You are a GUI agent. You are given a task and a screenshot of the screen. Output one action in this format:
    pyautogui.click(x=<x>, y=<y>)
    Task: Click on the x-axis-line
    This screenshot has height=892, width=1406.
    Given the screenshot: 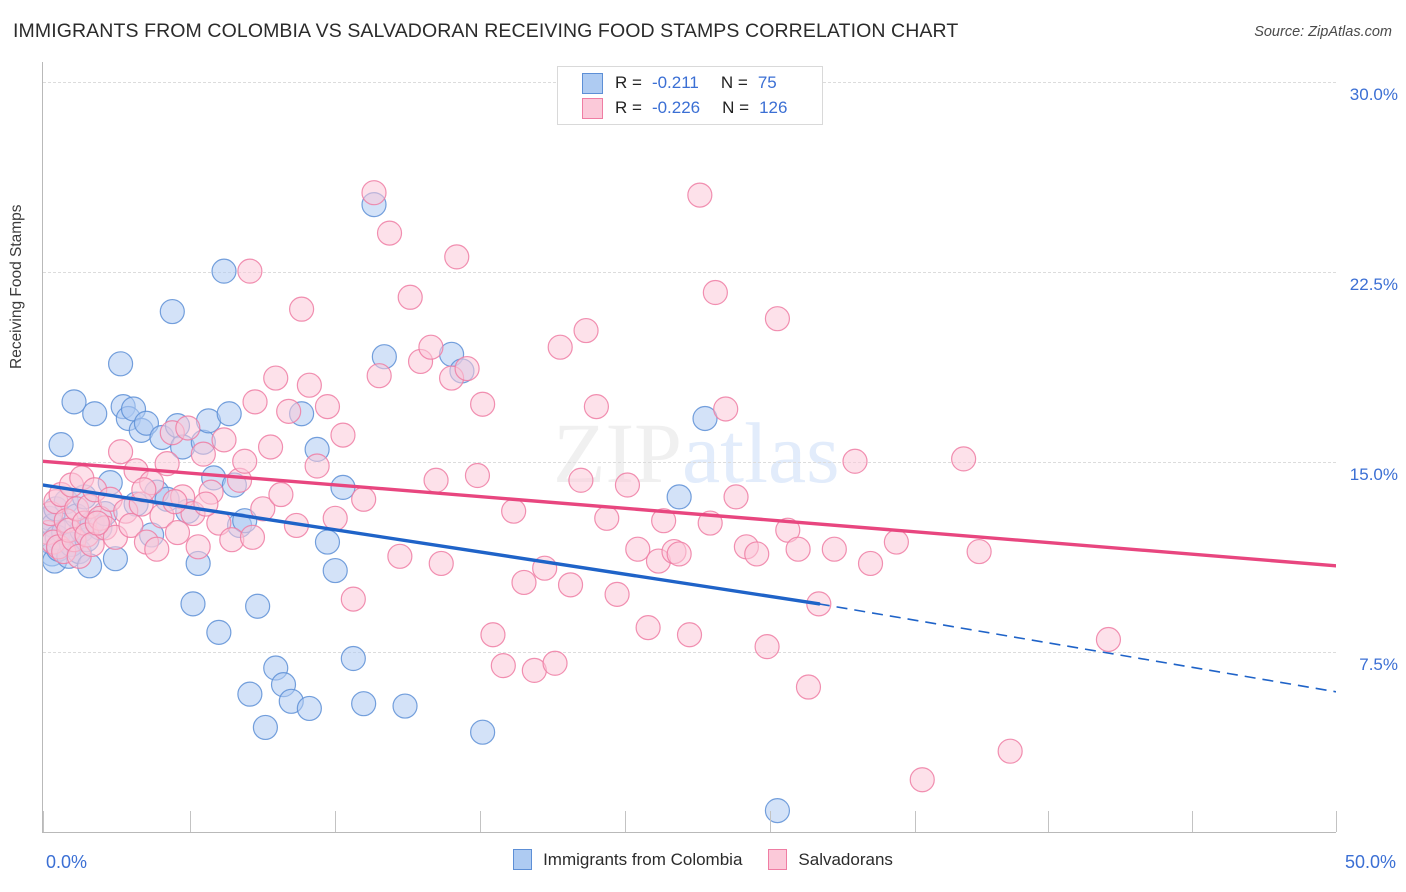 What is the action you would take?
    pyautogui.click(x=689, y=832)
    